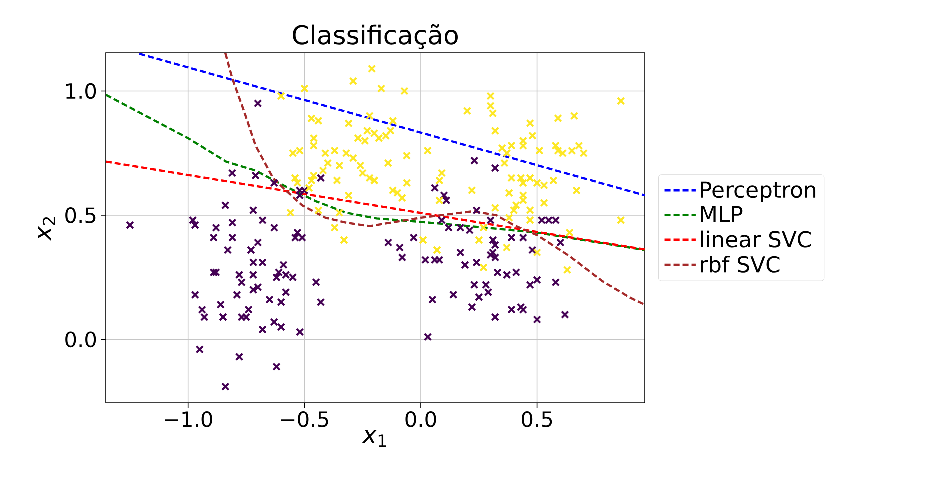 The width and height of the screenshot is (941, 479). Describe the element at coordinates (47, 229) in the screenshot. I see `y-axis-title: x$_{2}$` at that location.